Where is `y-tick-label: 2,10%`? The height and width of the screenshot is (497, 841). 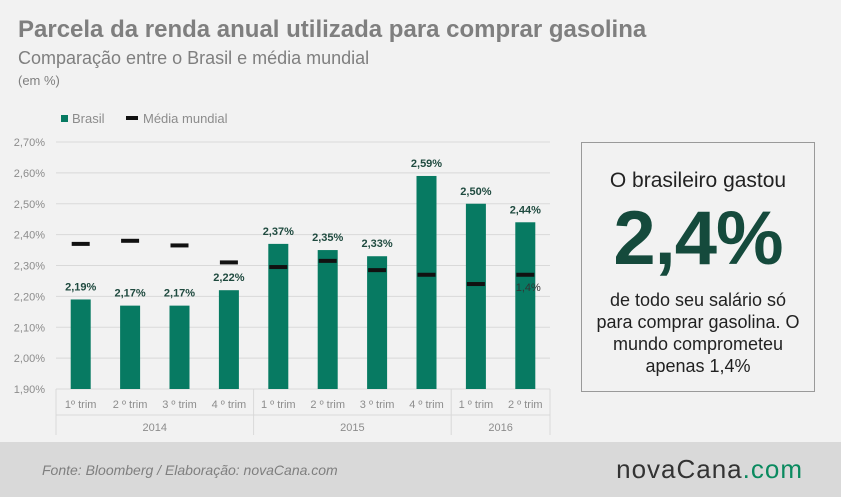 y-tick-label: 2,10% is located at coordinates (29, 328).